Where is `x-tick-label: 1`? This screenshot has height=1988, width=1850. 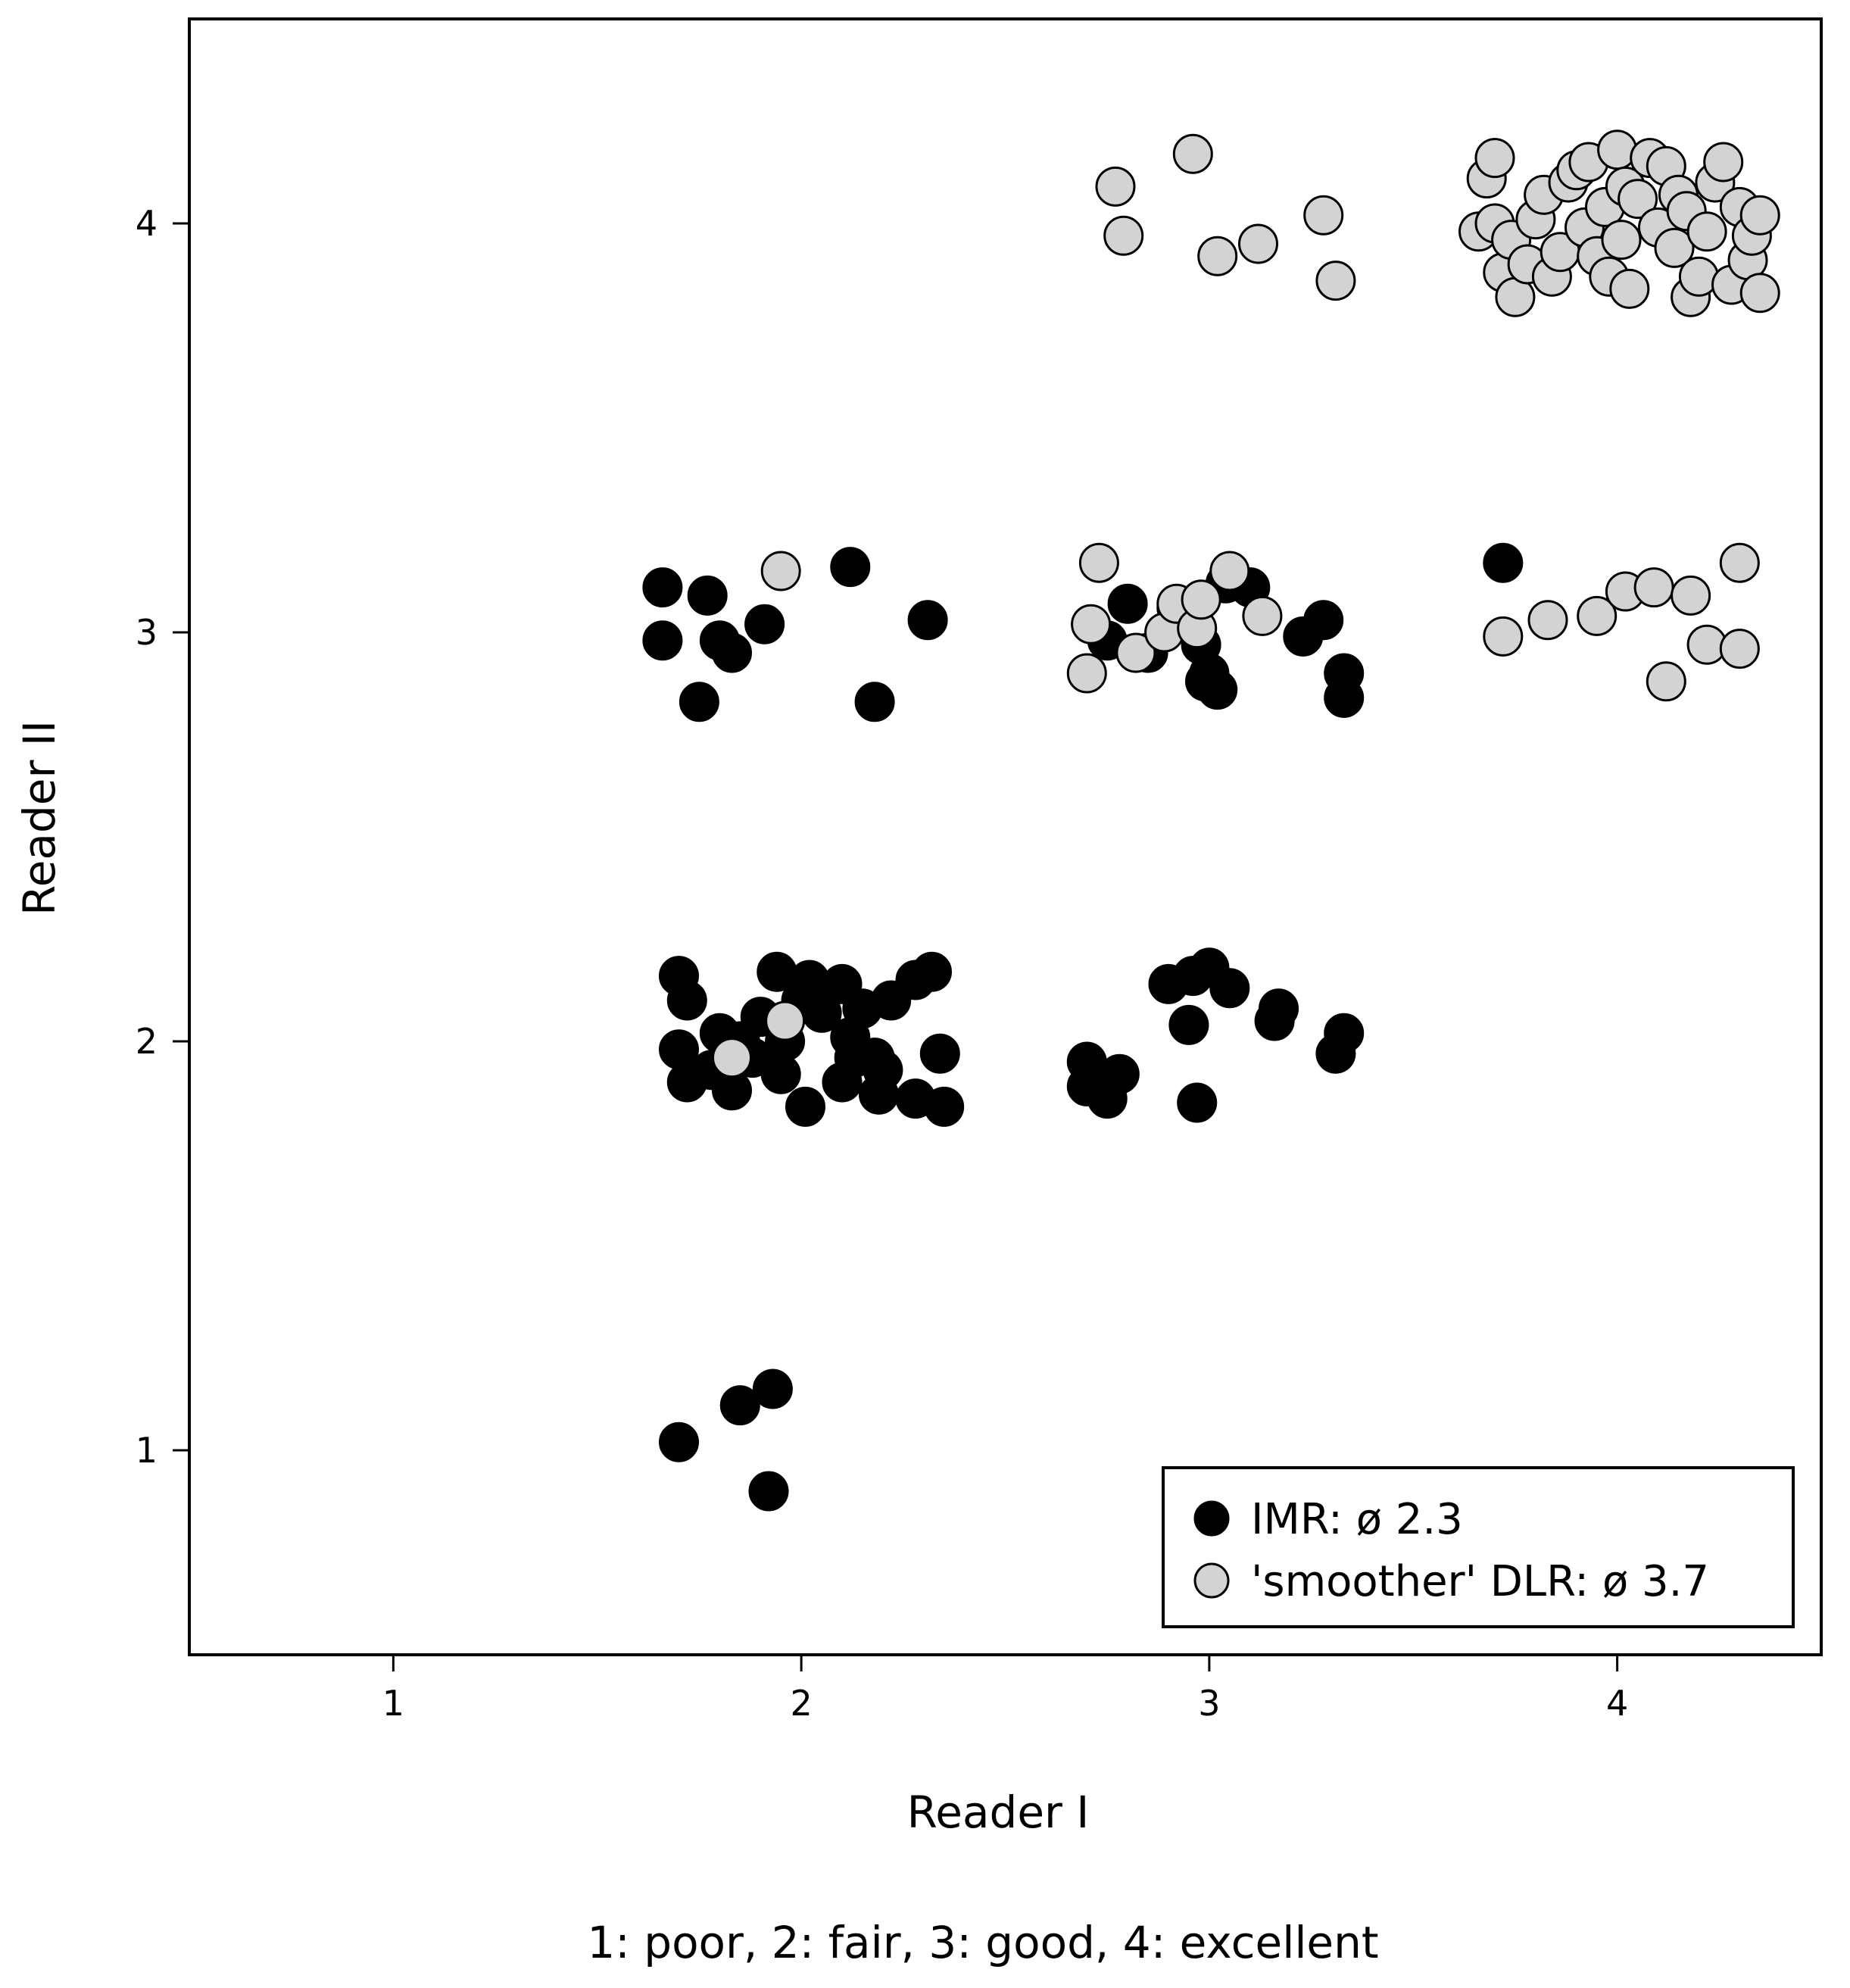 x-tick-label: 1 is located at coordinates (393, 1703).